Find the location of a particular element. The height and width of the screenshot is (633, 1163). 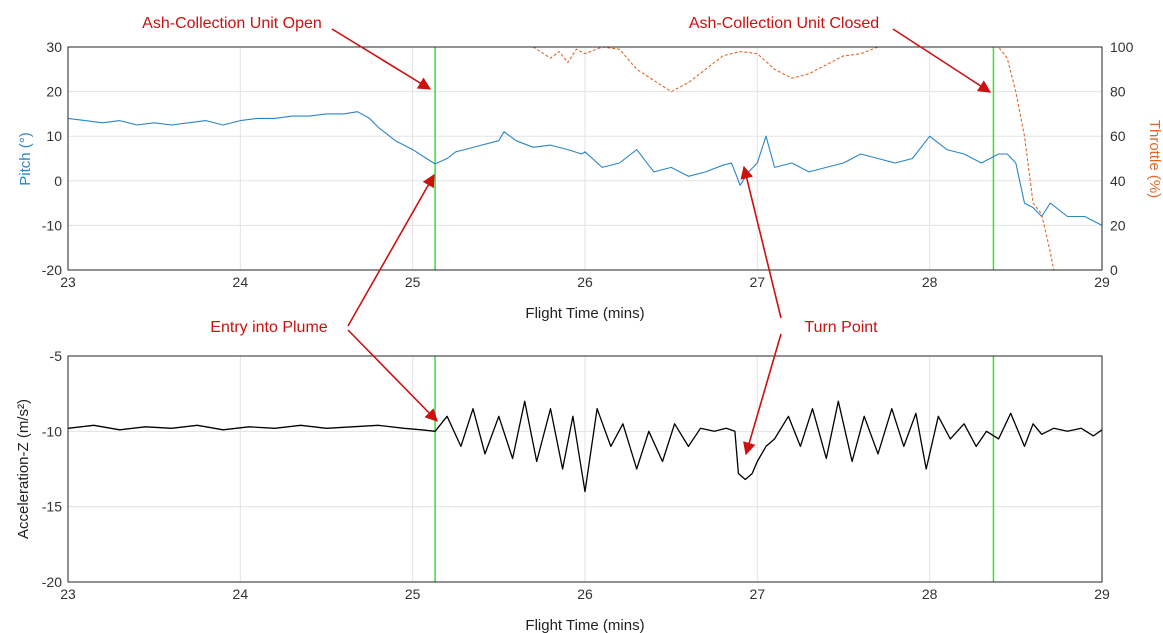

y-tick-label: 30 is located at coordinates (54, 47).